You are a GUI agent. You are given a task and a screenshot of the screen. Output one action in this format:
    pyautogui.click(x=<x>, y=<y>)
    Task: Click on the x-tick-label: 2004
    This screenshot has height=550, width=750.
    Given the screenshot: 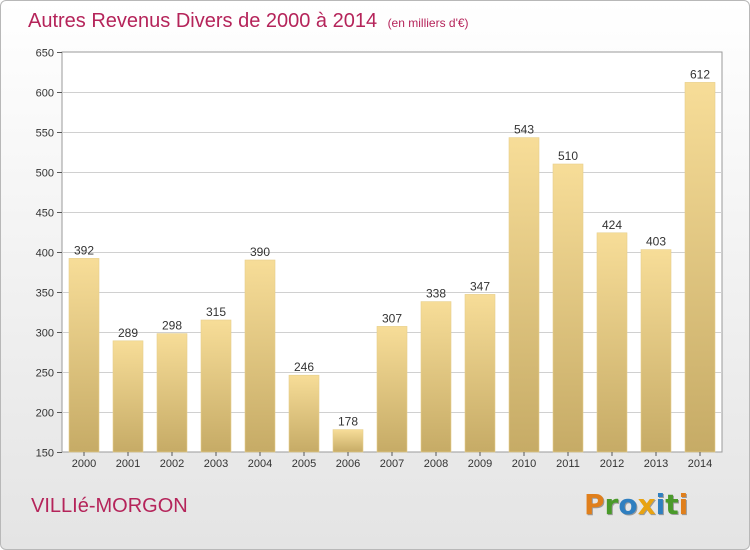 What is the action you would take?
    pyautogui.click(x=260, y=464)
    